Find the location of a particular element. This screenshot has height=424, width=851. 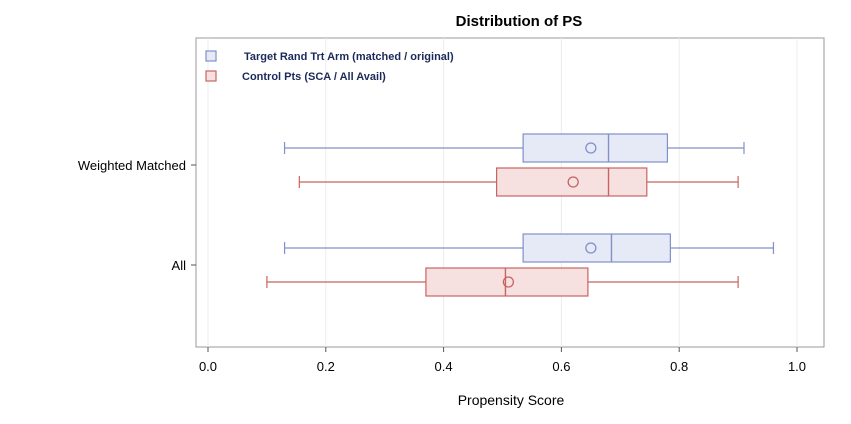

x-tick-label: 0.2 is located at coordinates (326, 366).